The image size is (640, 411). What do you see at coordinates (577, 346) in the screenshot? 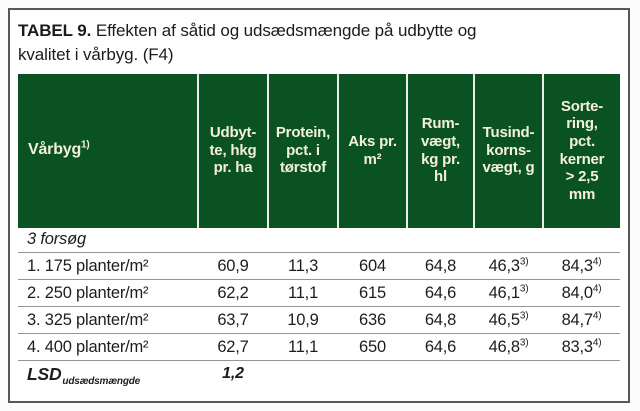
I see `cell-value: 83,3` at bounding box center [577, 346].